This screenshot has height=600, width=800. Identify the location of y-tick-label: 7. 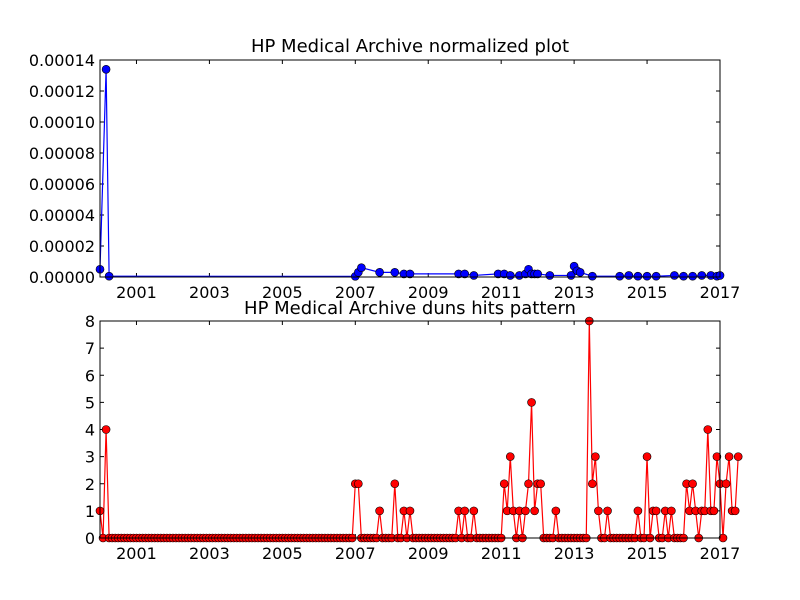
(90, 348).